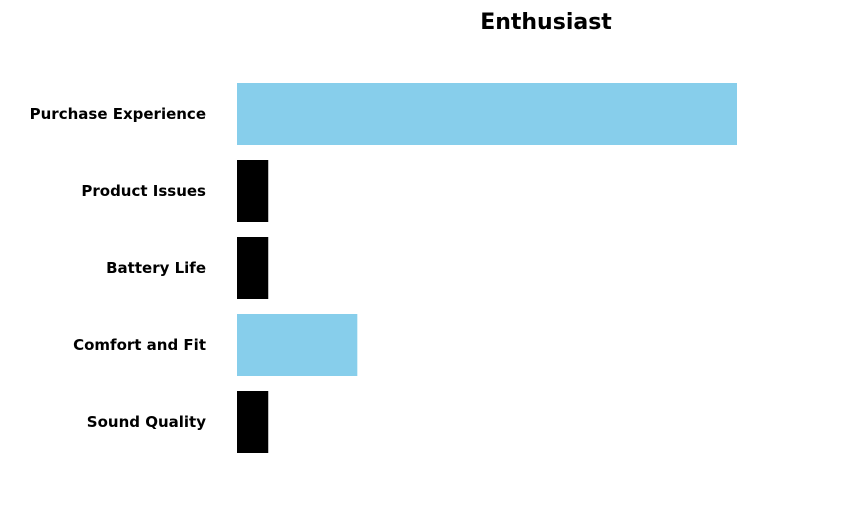  What do you see at coordinates (156, 268) in the screenshot?
I see `tick-label-battery-life: Battery Life` at bounding box center [156, 268].